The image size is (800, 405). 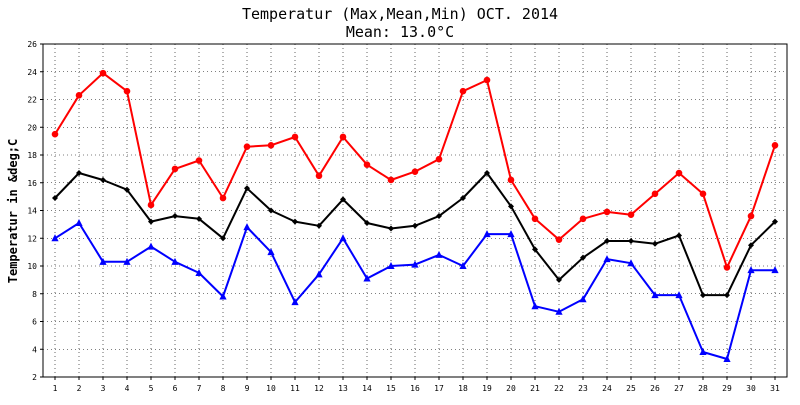 What do you see at coordinates (247, 388) in the screenshot?
I see `x-tick-label: 9` at bounding box center [247, 388].